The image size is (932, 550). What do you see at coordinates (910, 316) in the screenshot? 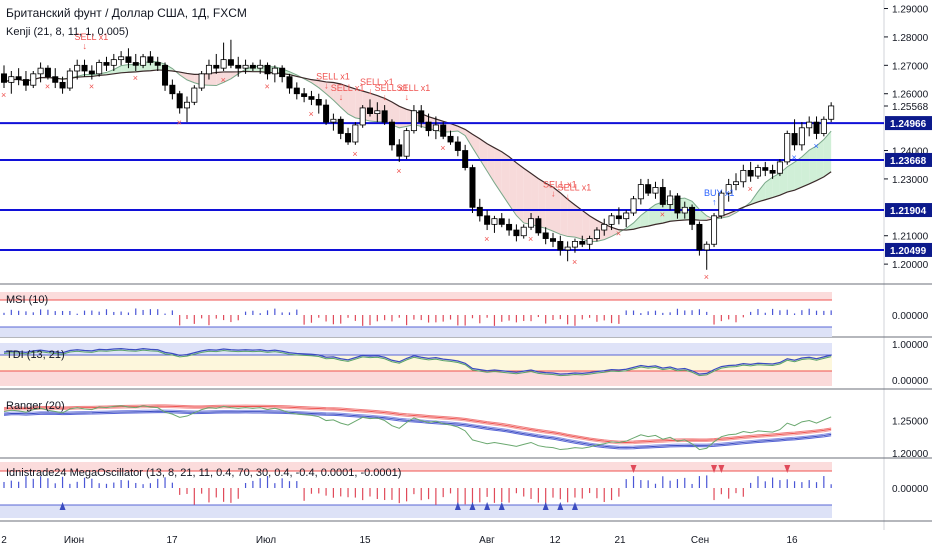
I see `msi-tick: 0.00000` at bounding box center [910, 316].